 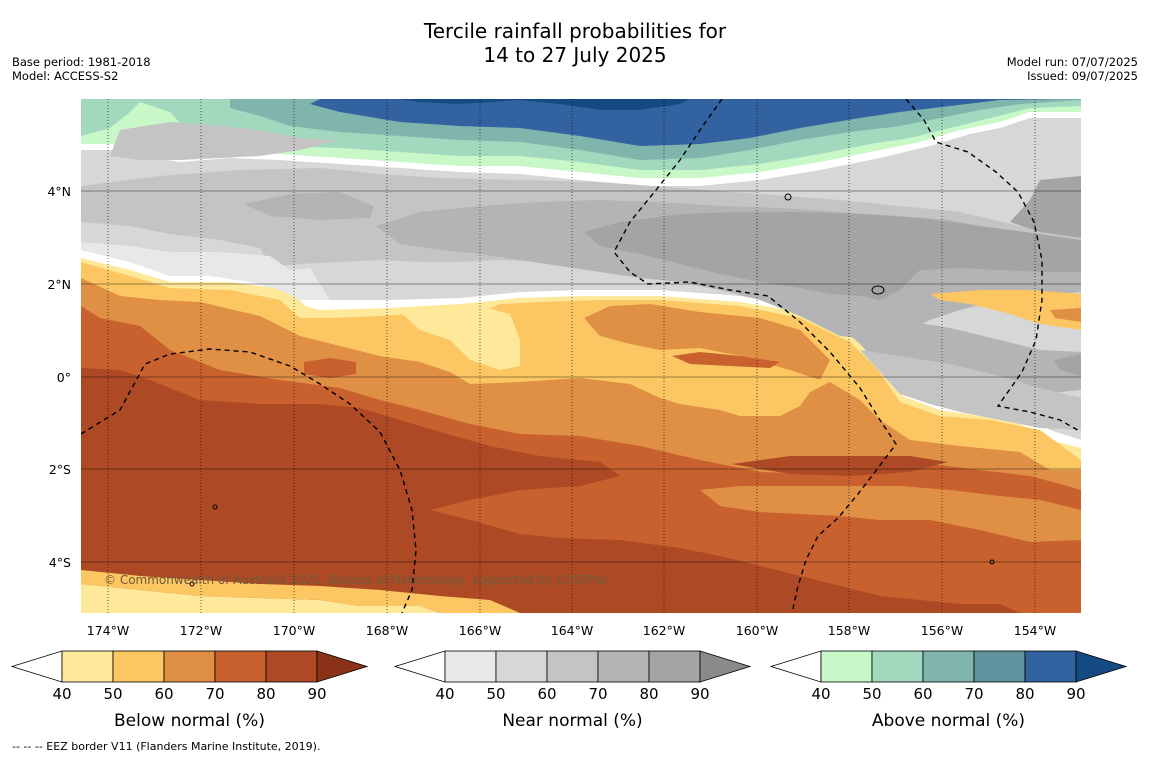 What do you see at coordinates (685, 122) in the screenshot?
I see `above-80-band` at bounding box center [685, 122].